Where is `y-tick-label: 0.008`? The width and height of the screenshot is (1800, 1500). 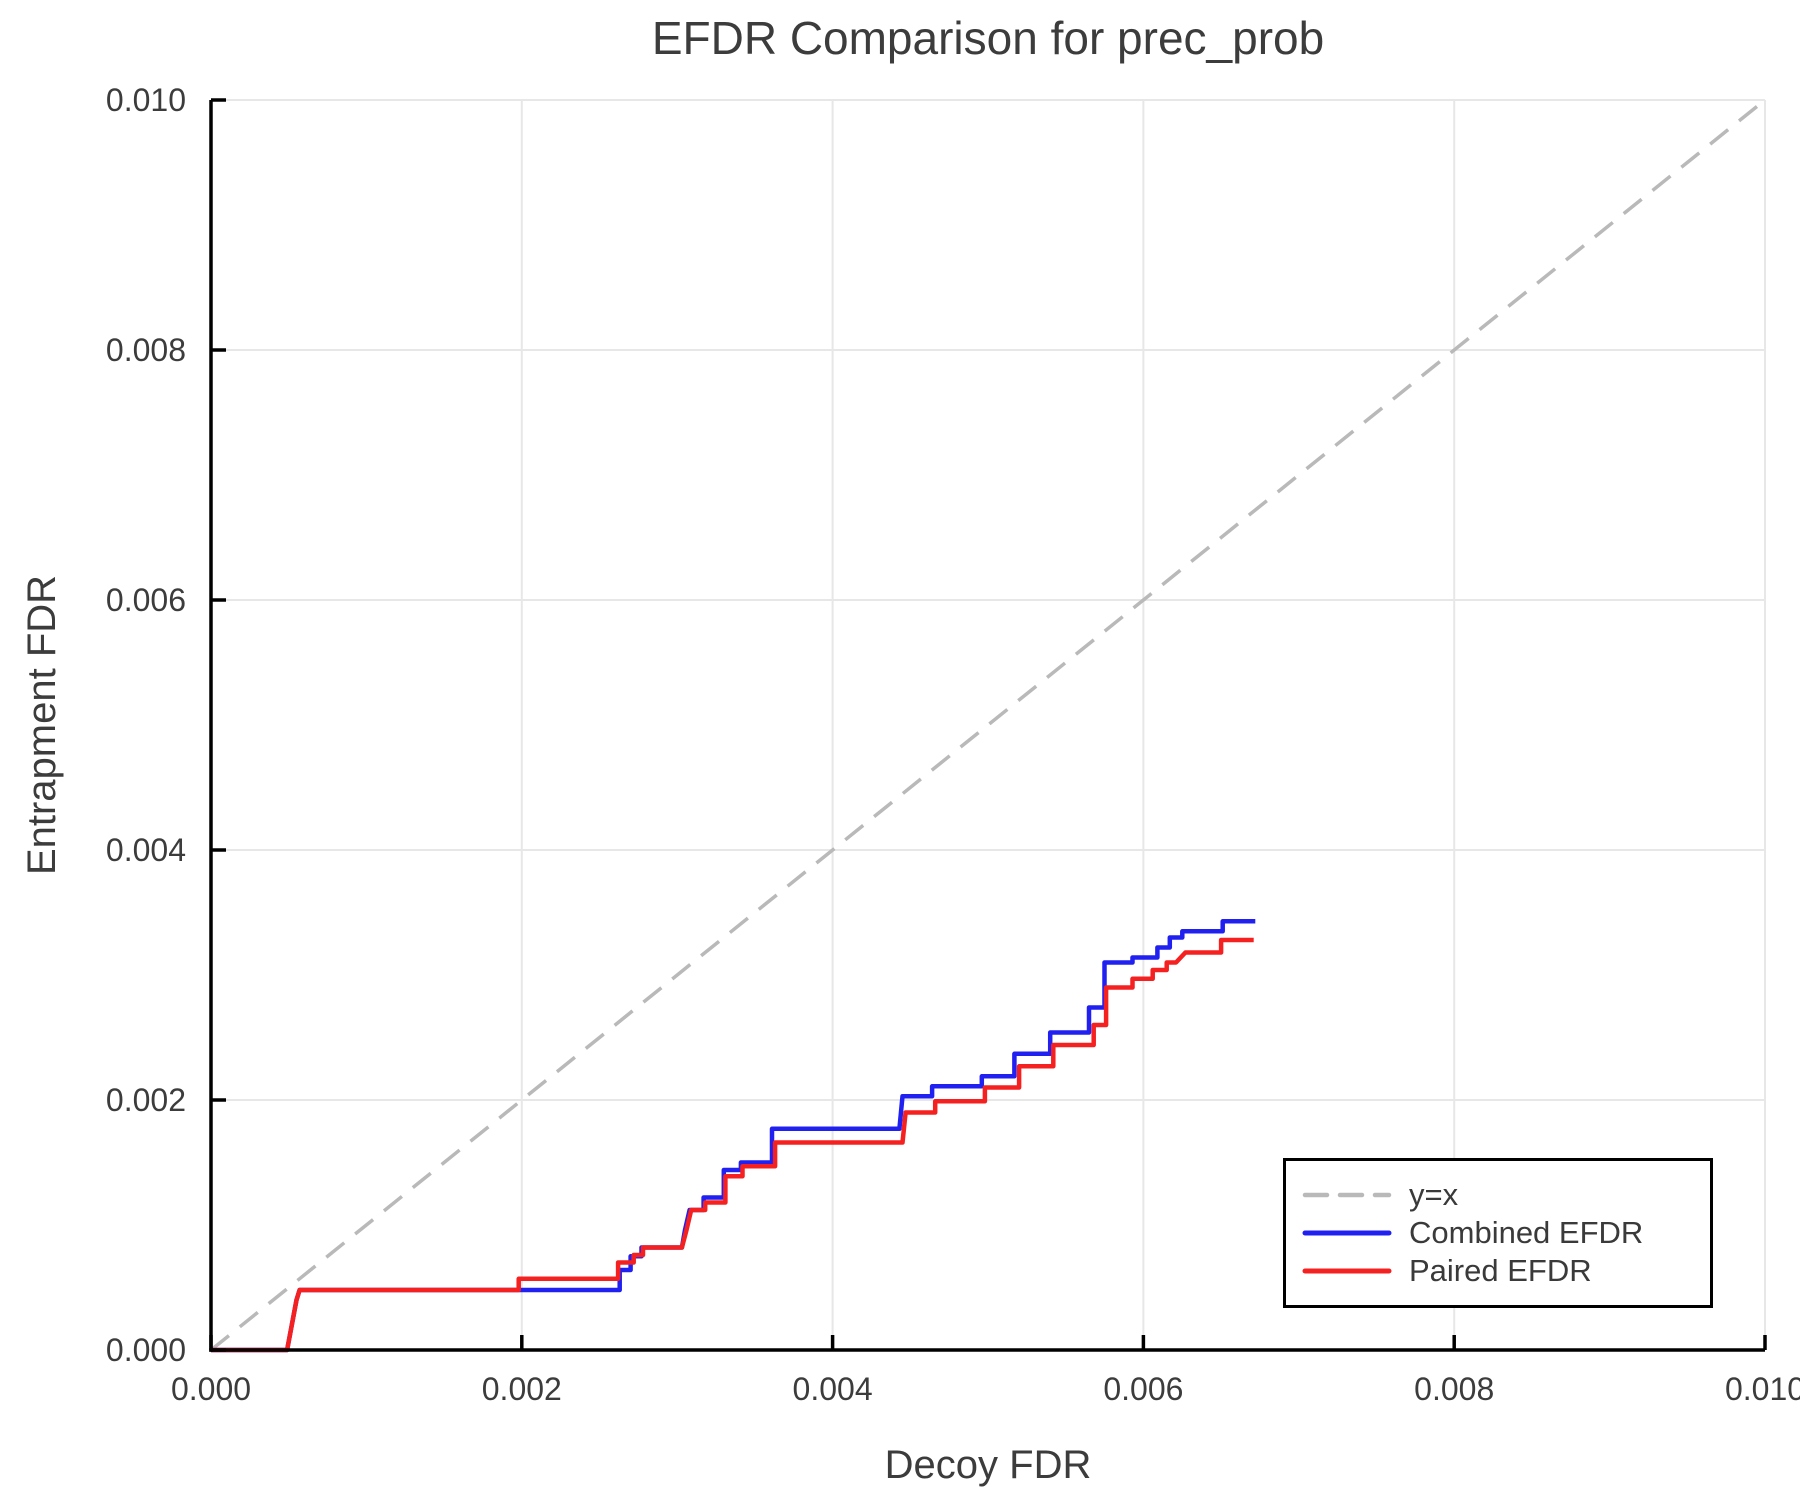 y-tick-label: 0.008 is located at coordinates (146, 350).